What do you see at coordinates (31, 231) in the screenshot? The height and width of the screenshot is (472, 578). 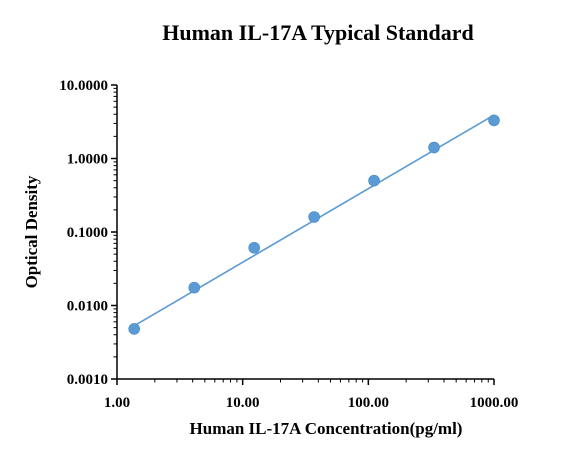 I see `y-axis-label: Optical Density` at bounding box center [31, 231].